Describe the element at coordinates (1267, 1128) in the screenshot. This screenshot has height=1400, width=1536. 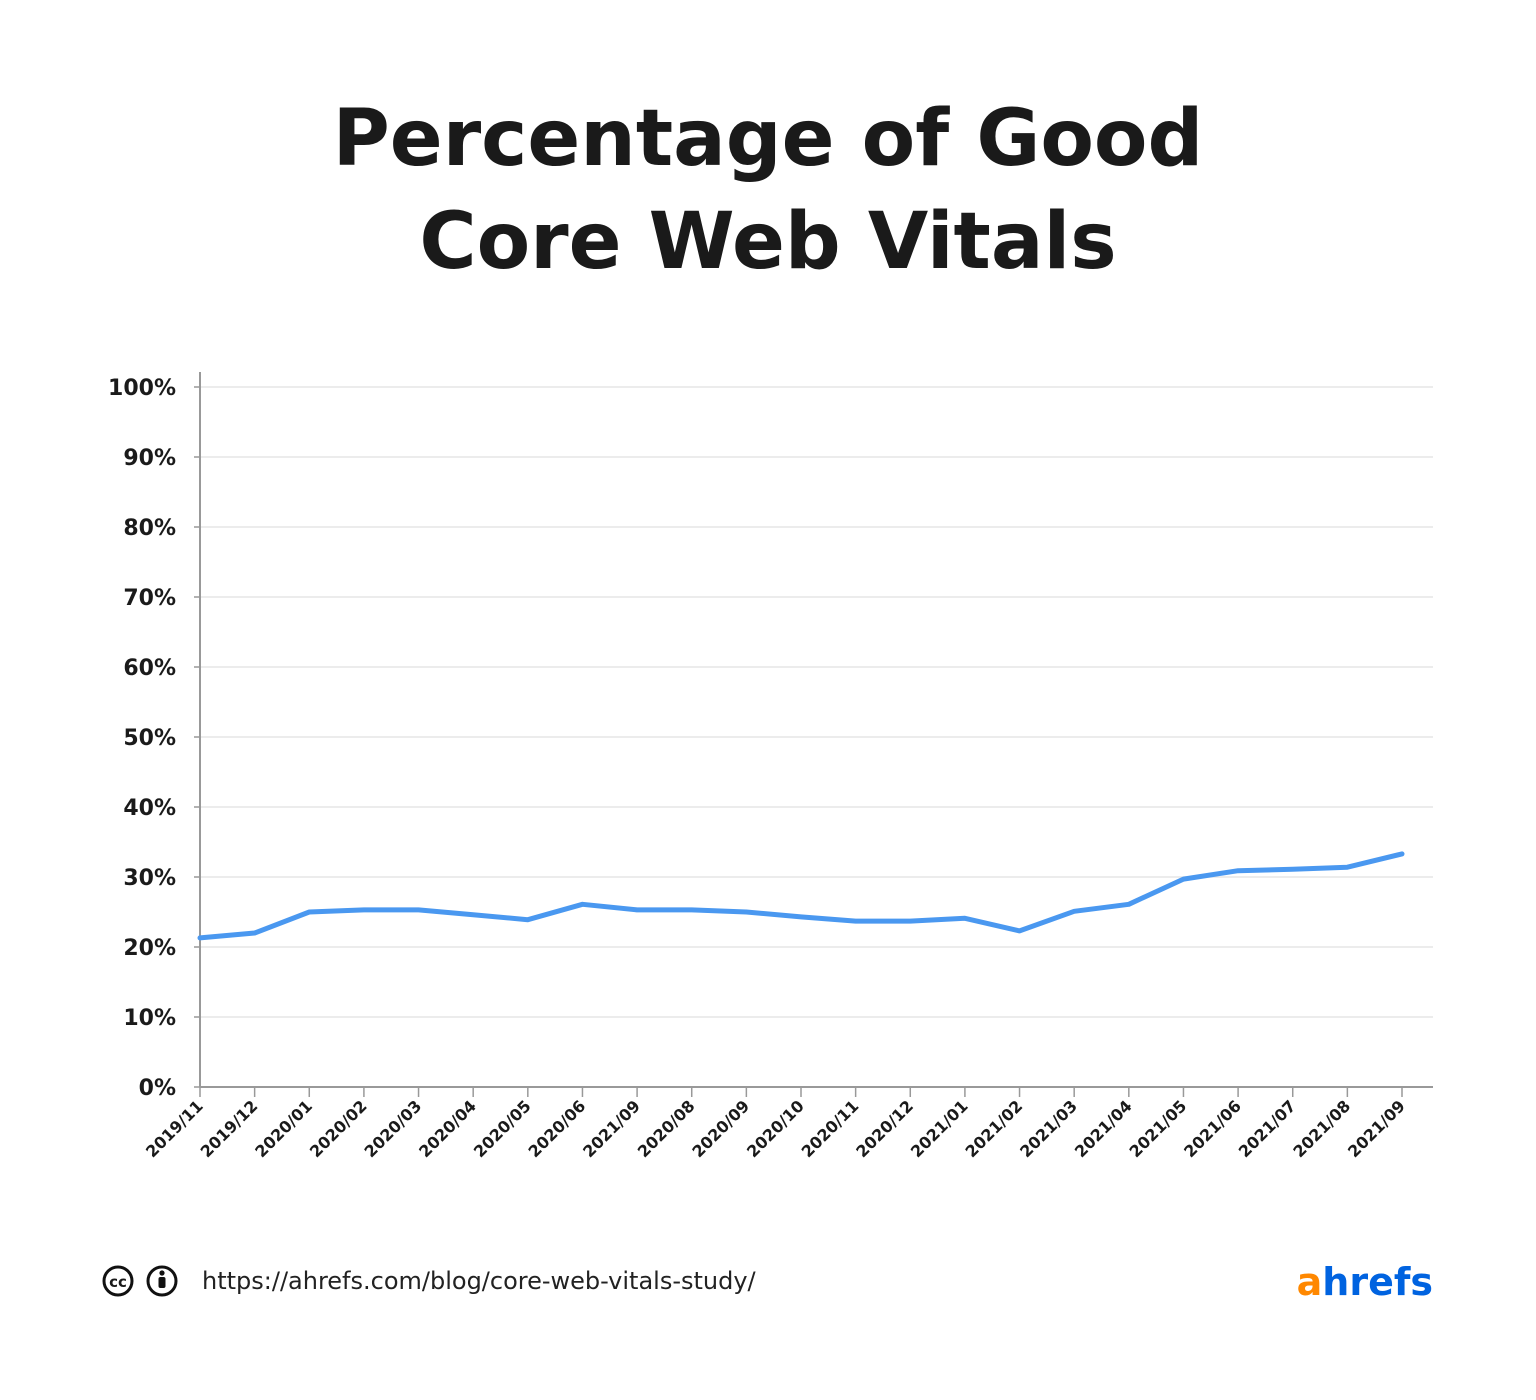
I see `x-tick-label: 2021/07` at that location.